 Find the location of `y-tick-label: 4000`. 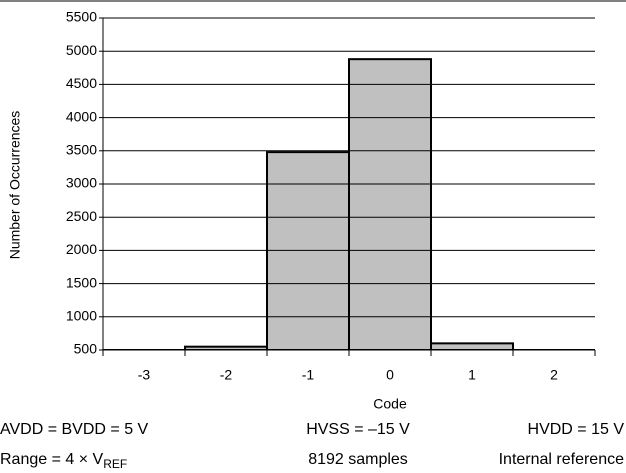

y-tick-label: 4000 is located at coordinates (81, 116).